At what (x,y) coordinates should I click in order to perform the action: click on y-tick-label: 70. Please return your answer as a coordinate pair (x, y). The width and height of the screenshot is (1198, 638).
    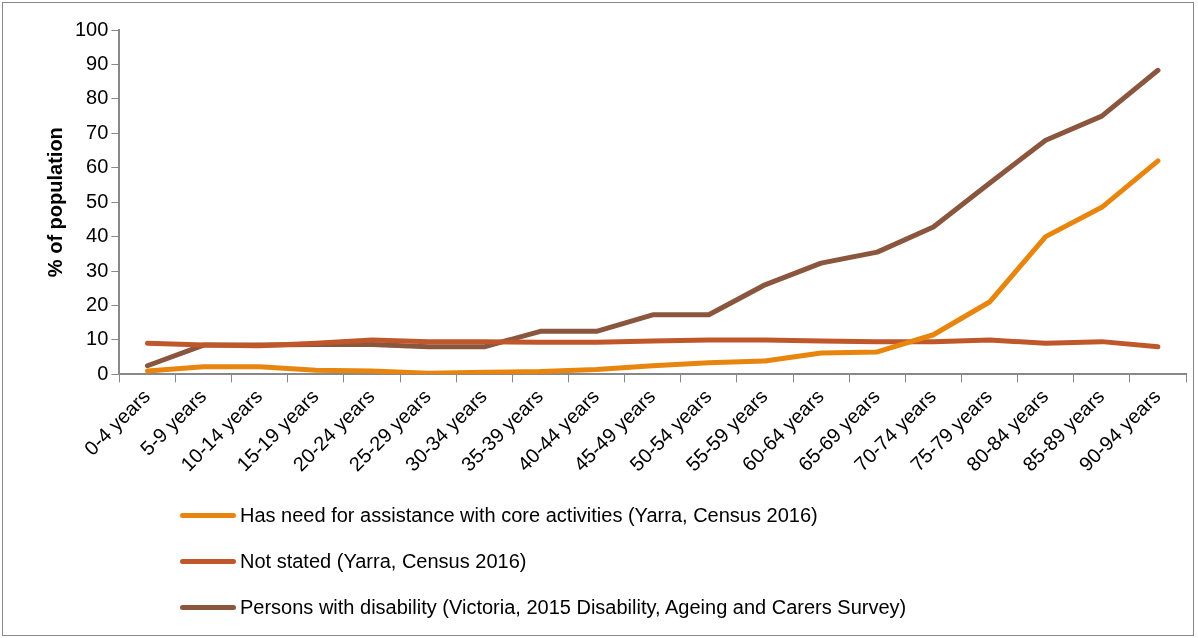
    Looking at the image, I should click on (97, 131).